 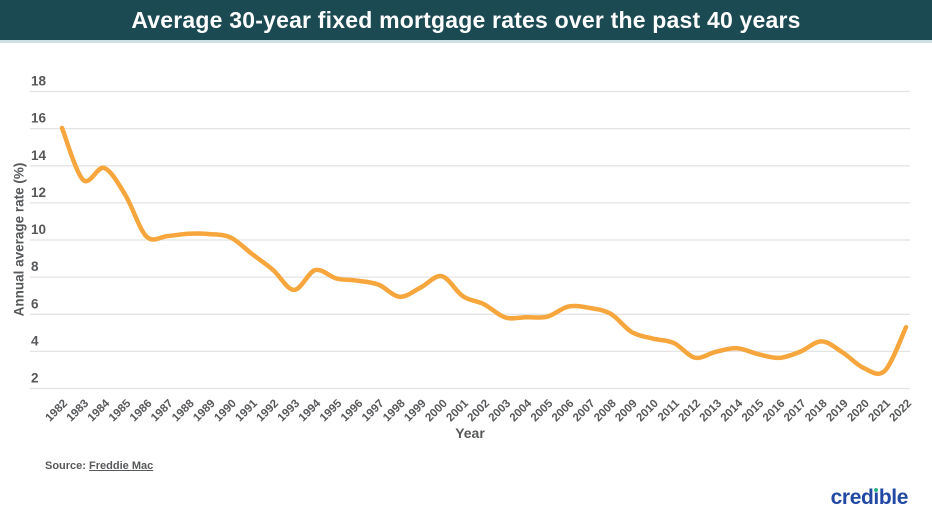 What do you see at coordinates (39, 155) in the screenshot?
I see `y-tick-label-14: 14` at bounding box center [39, 155].